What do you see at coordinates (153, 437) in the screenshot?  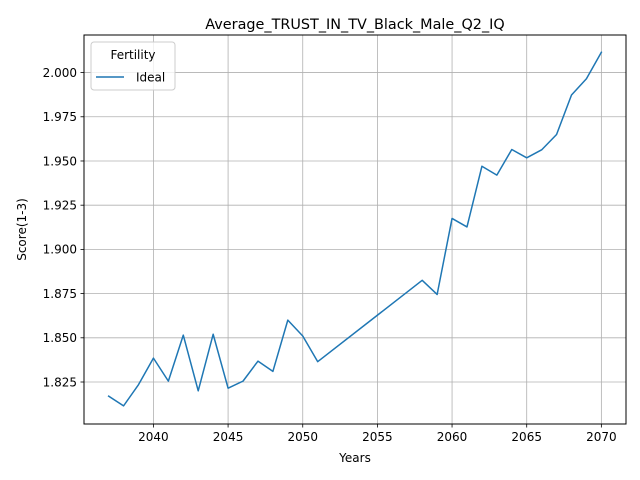 I see `x-tick-label: 2040` at bounding box center [153, 437].